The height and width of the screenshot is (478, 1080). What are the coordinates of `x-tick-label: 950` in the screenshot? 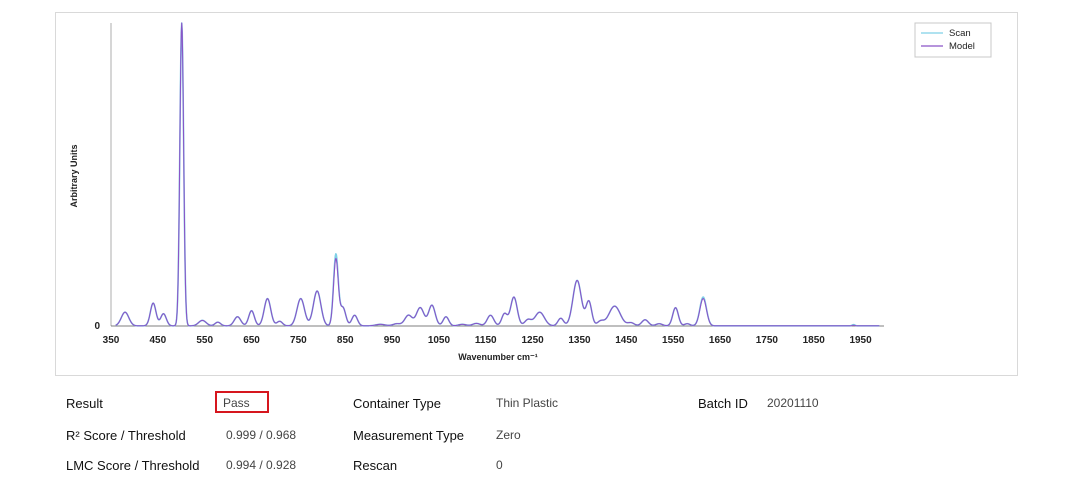 It's located at (392, 340).